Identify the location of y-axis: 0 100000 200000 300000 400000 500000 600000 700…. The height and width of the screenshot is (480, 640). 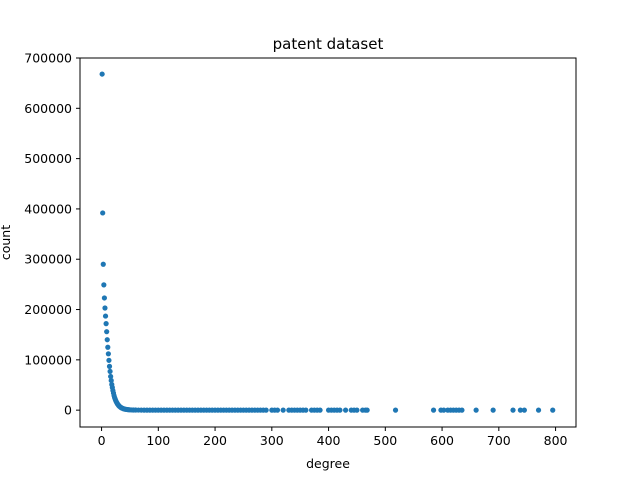
(52, 234).